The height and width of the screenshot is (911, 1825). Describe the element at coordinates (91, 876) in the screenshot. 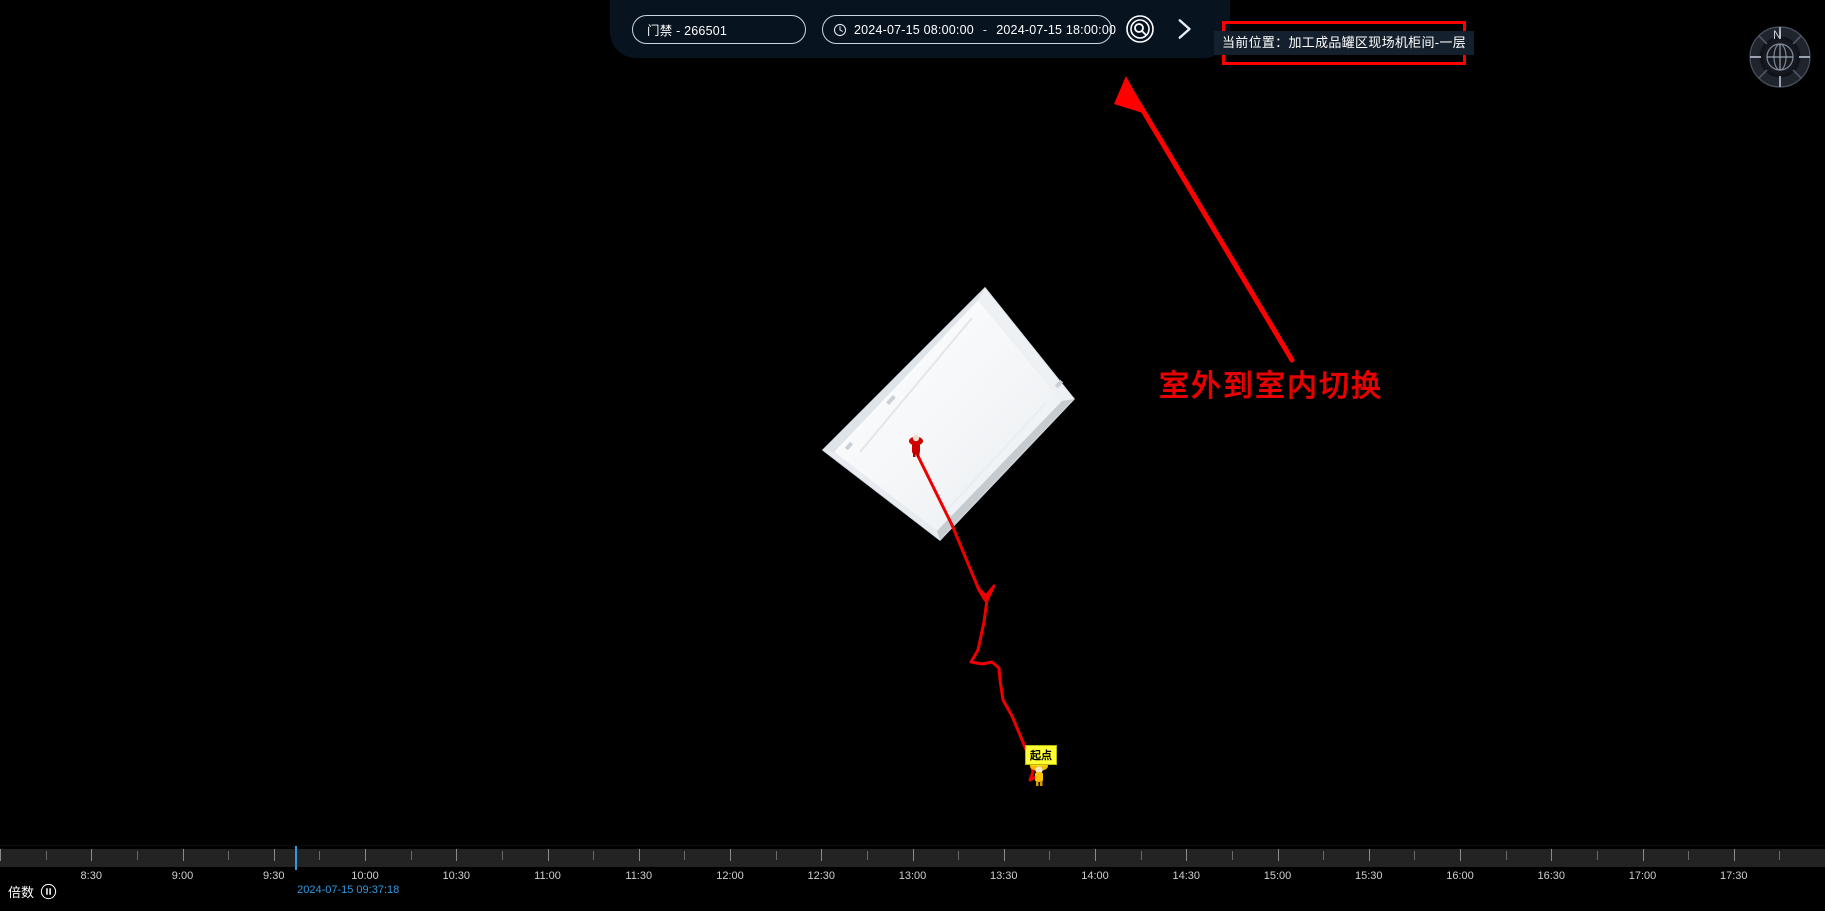

I see `timeline-tick-label: 8:30` at that location.